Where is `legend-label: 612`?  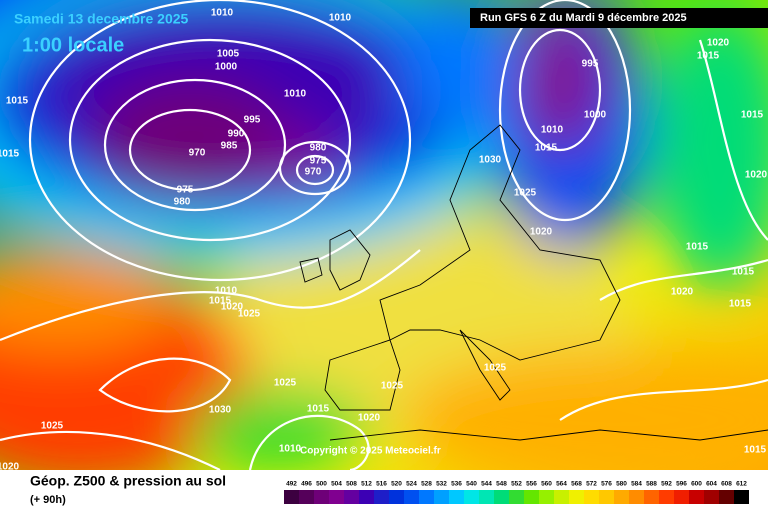
legend-label: 612 is located at coordinates (741, 484).